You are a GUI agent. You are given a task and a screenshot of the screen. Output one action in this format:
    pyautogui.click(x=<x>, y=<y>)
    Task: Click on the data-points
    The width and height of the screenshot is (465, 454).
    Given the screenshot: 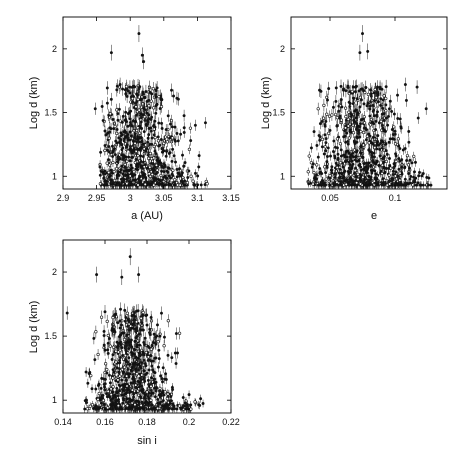 What is the action you would take?
    pyautogui.click(x=135, y=330)
    